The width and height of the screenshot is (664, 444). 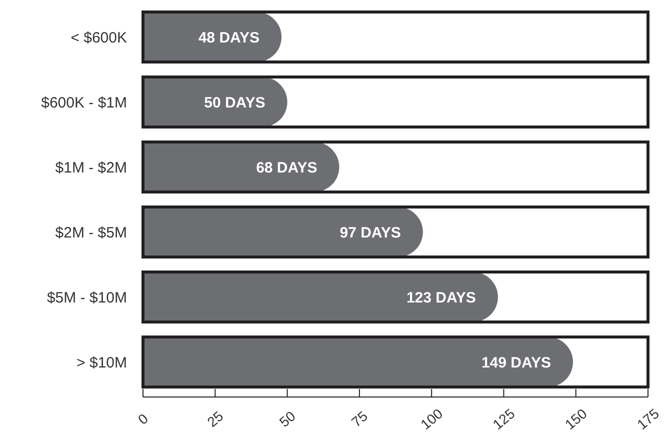 I want to click on data-label: 68 DAYS, so click(x=287, y=167).